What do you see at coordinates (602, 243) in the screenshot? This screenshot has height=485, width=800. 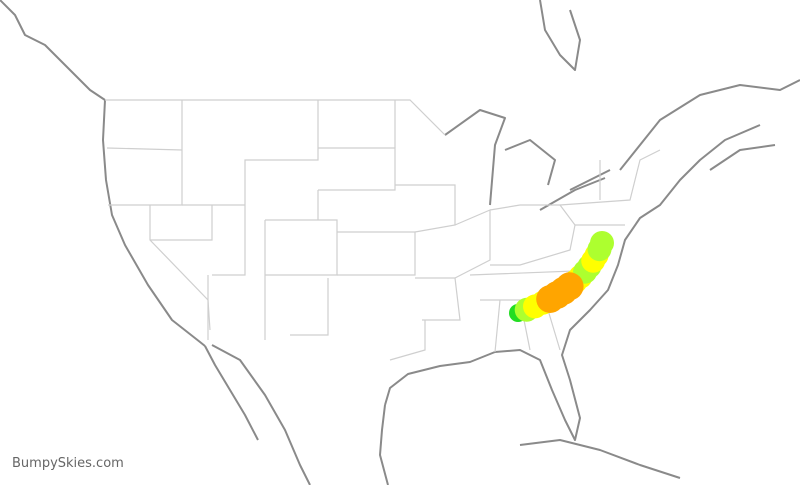 I see `turbulence-point-light` at bounding box center [602, 243].